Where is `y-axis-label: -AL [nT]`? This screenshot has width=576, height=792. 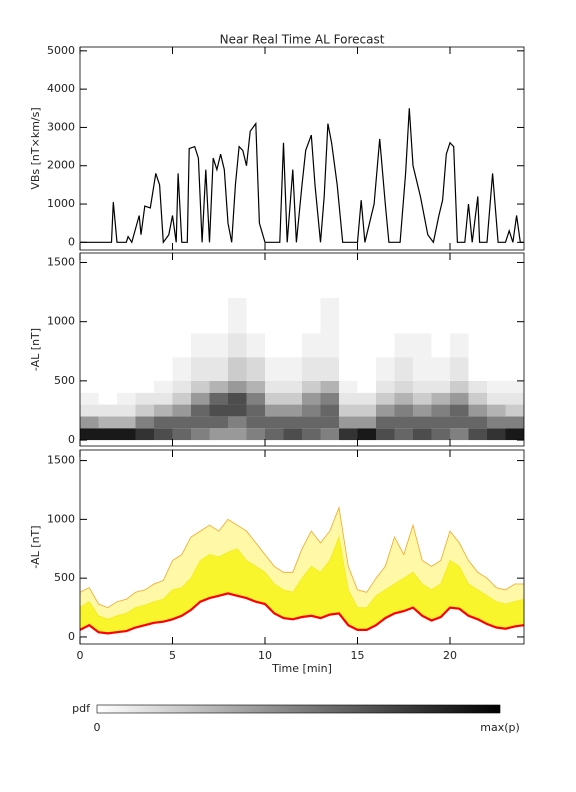 y-axis-label: -AL [nT] is located at coordinates (35, 546).